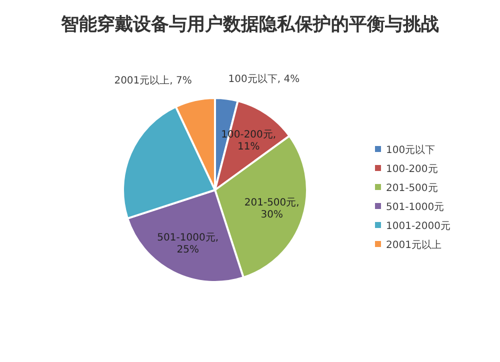  Describe the element at coordinates (418, 226) in the screenshot. I see `legend-label: 1001-2000元` at that location.